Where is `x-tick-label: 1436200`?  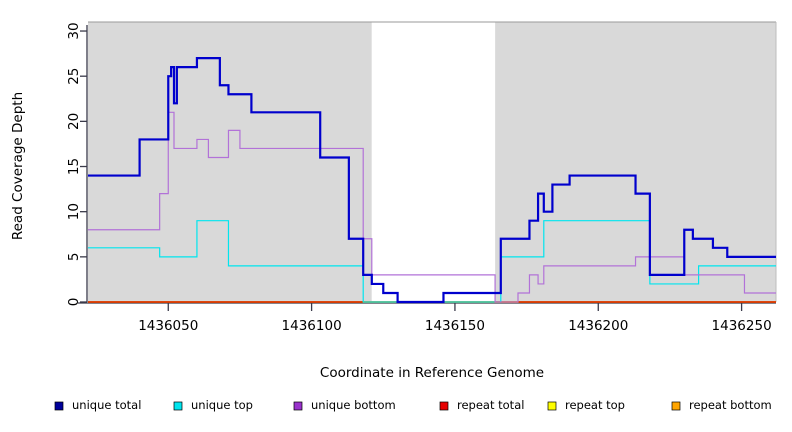 x-tick-label: 1436200 is located at coordinates (598, 326).